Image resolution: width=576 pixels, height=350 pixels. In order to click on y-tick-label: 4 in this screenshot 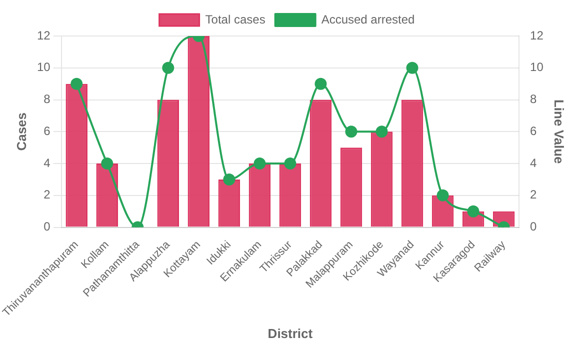, I will do `click(47, 163)`.